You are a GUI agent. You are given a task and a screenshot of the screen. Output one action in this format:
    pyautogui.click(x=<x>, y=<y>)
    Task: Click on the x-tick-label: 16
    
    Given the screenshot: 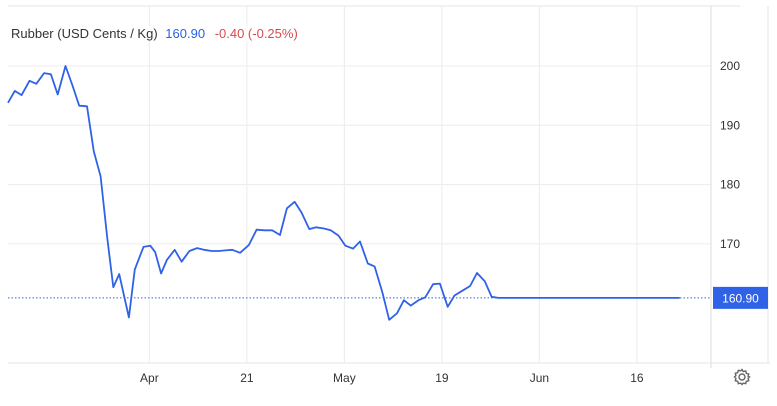 What is the action you would take?
    pyautogui.click(x=637, y=378)
    